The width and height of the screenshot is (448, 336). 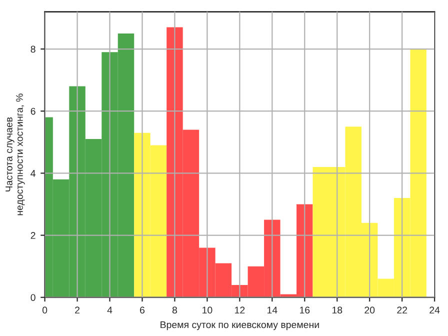 What do you see at coordinates (15, 155) in the screenshot?
I see `y-axis-title: Частота случаев недоступности хостинга, %` at bounding box center [15, 155].